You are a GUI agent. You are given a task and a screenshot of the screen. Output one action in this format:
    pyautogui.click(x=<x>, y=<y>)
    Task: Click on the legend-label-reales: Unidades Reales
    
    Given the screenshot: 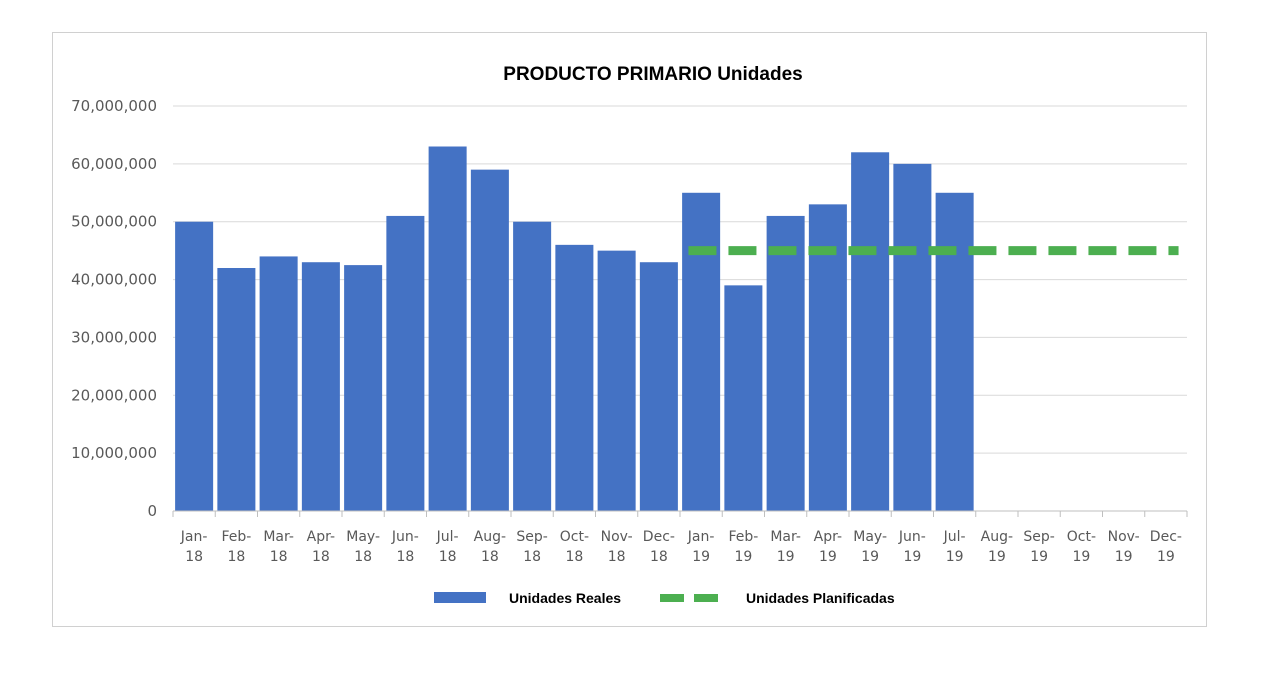 What is the action you would take?
    pyautogui.click(x=565, y=598)
    